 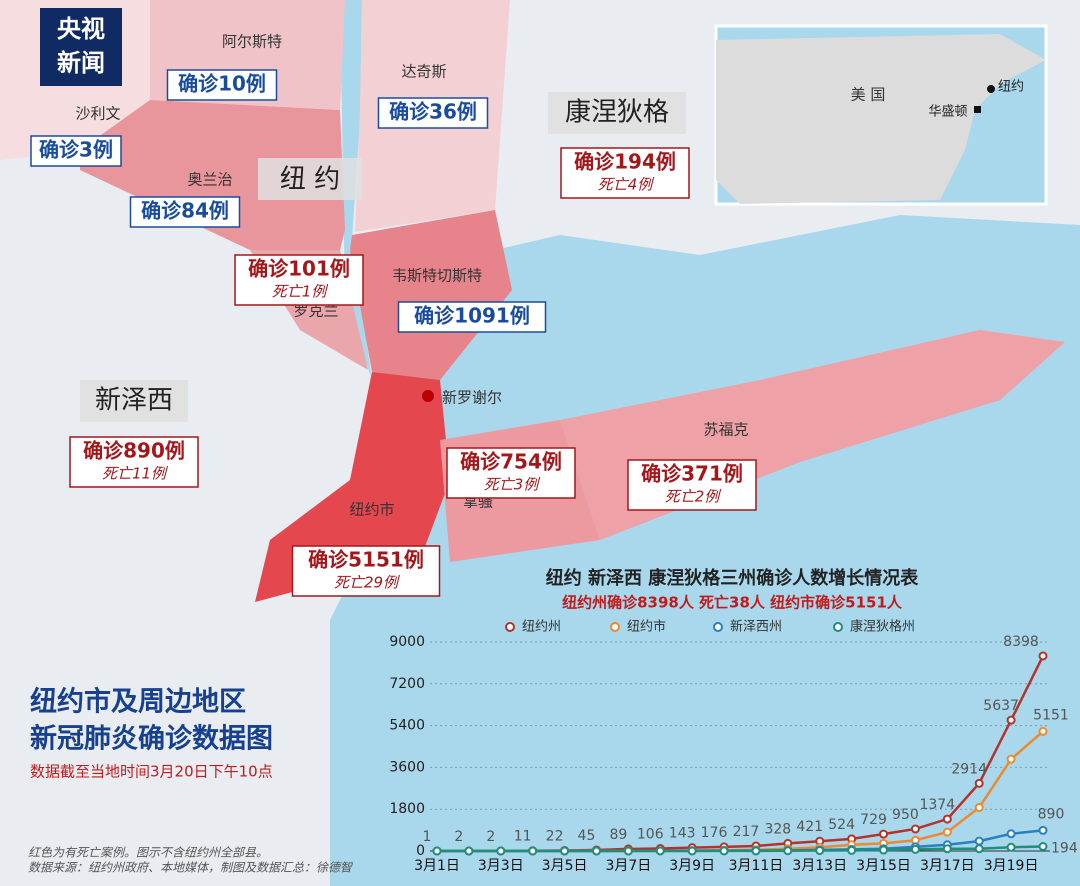 What do you see at coordinates (618, 835) in the screenshot?
I see `data-label: 89` at bounding box center [618, 835].